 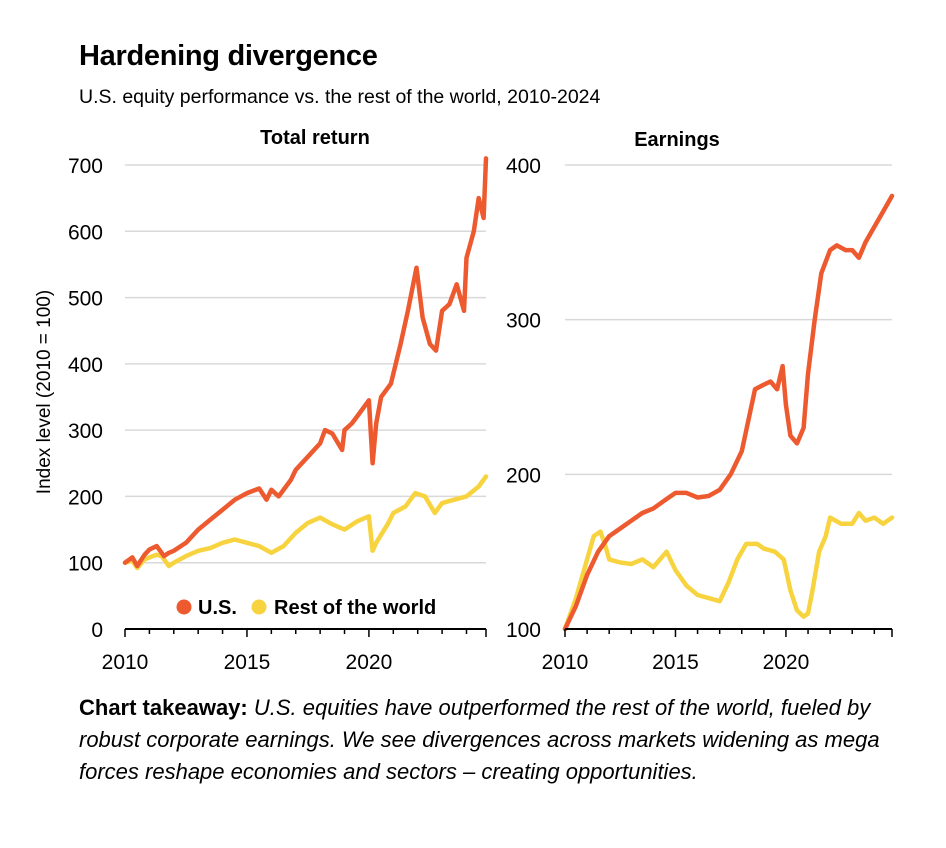 I want to click on total-return-x-tick-label: 2015, so click(x=247, y=662).